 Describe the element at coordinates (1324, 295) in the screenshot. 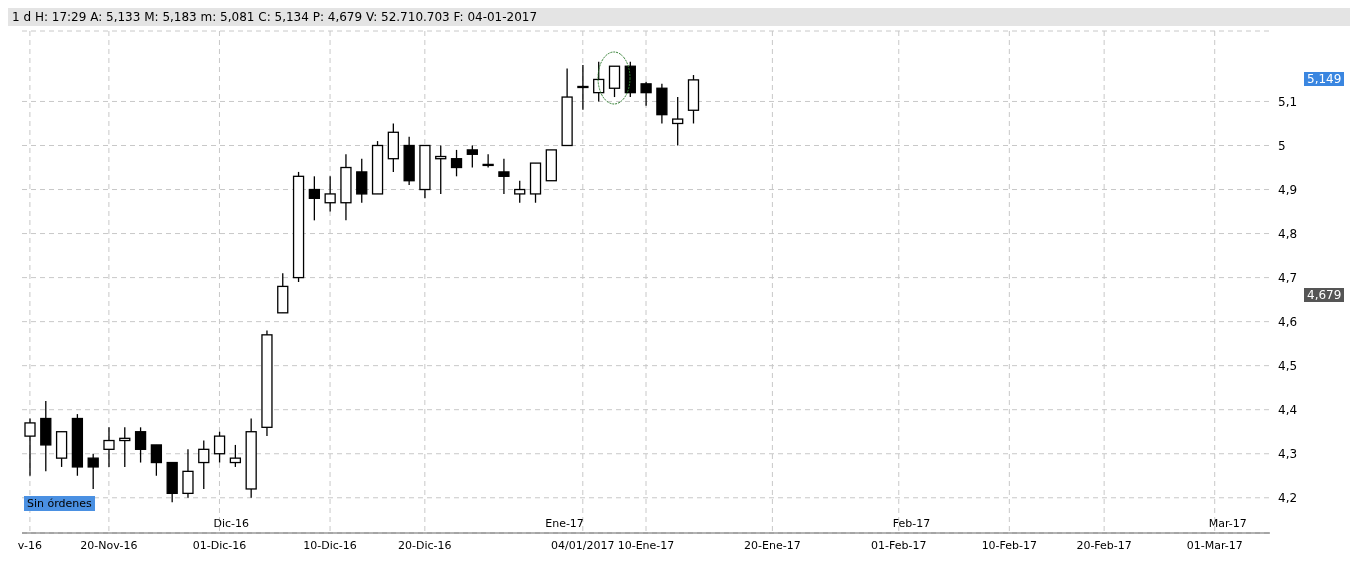

I see `text: 4,679` at that location.